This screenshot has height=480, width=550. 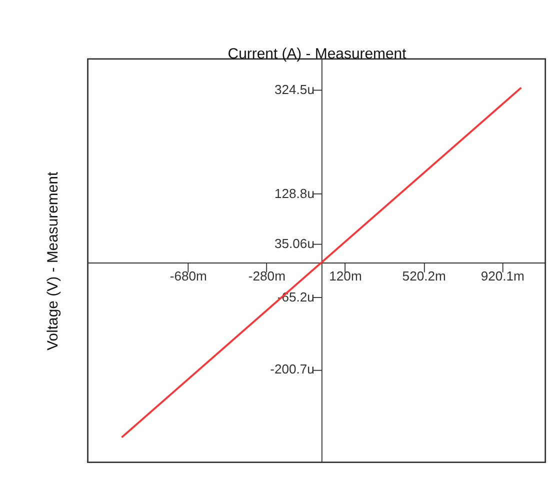 What do you see at coordinates (292, 369) in the screenshot?
I see `y-tick-label: -200.7u` at bounding box center [292, 369].